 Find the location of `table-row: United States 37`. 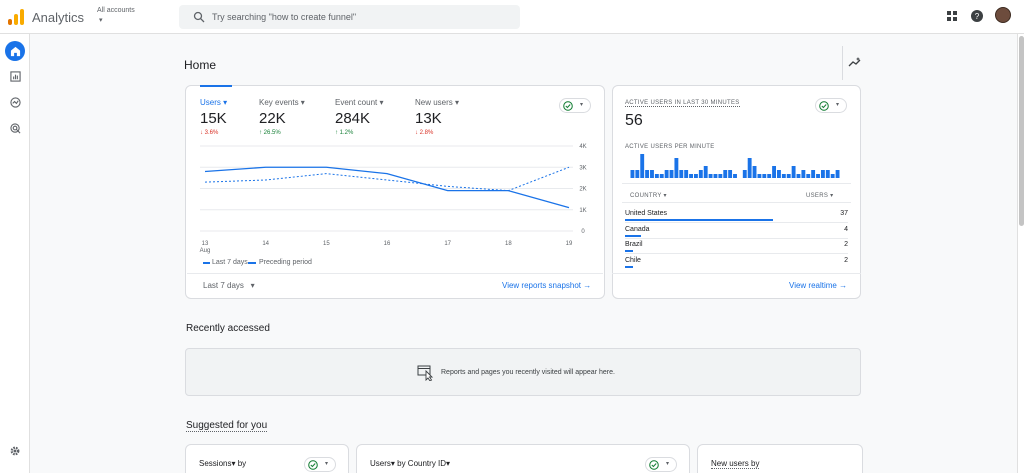

table-row: United States 37 is located at coordinates (736, 215).